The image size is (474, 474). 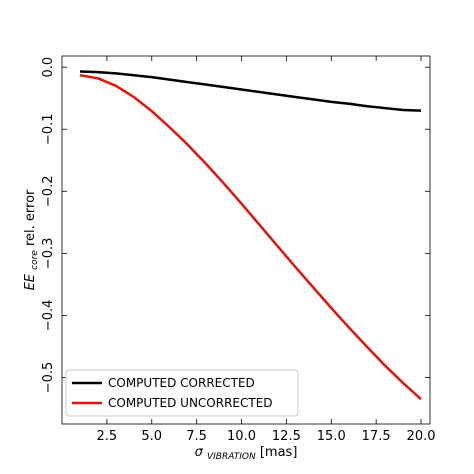 What do you see at coordinates (196, 436) in the screenshot?
I see `x-tick-label: 7.5` at bounding box center [196, 436].